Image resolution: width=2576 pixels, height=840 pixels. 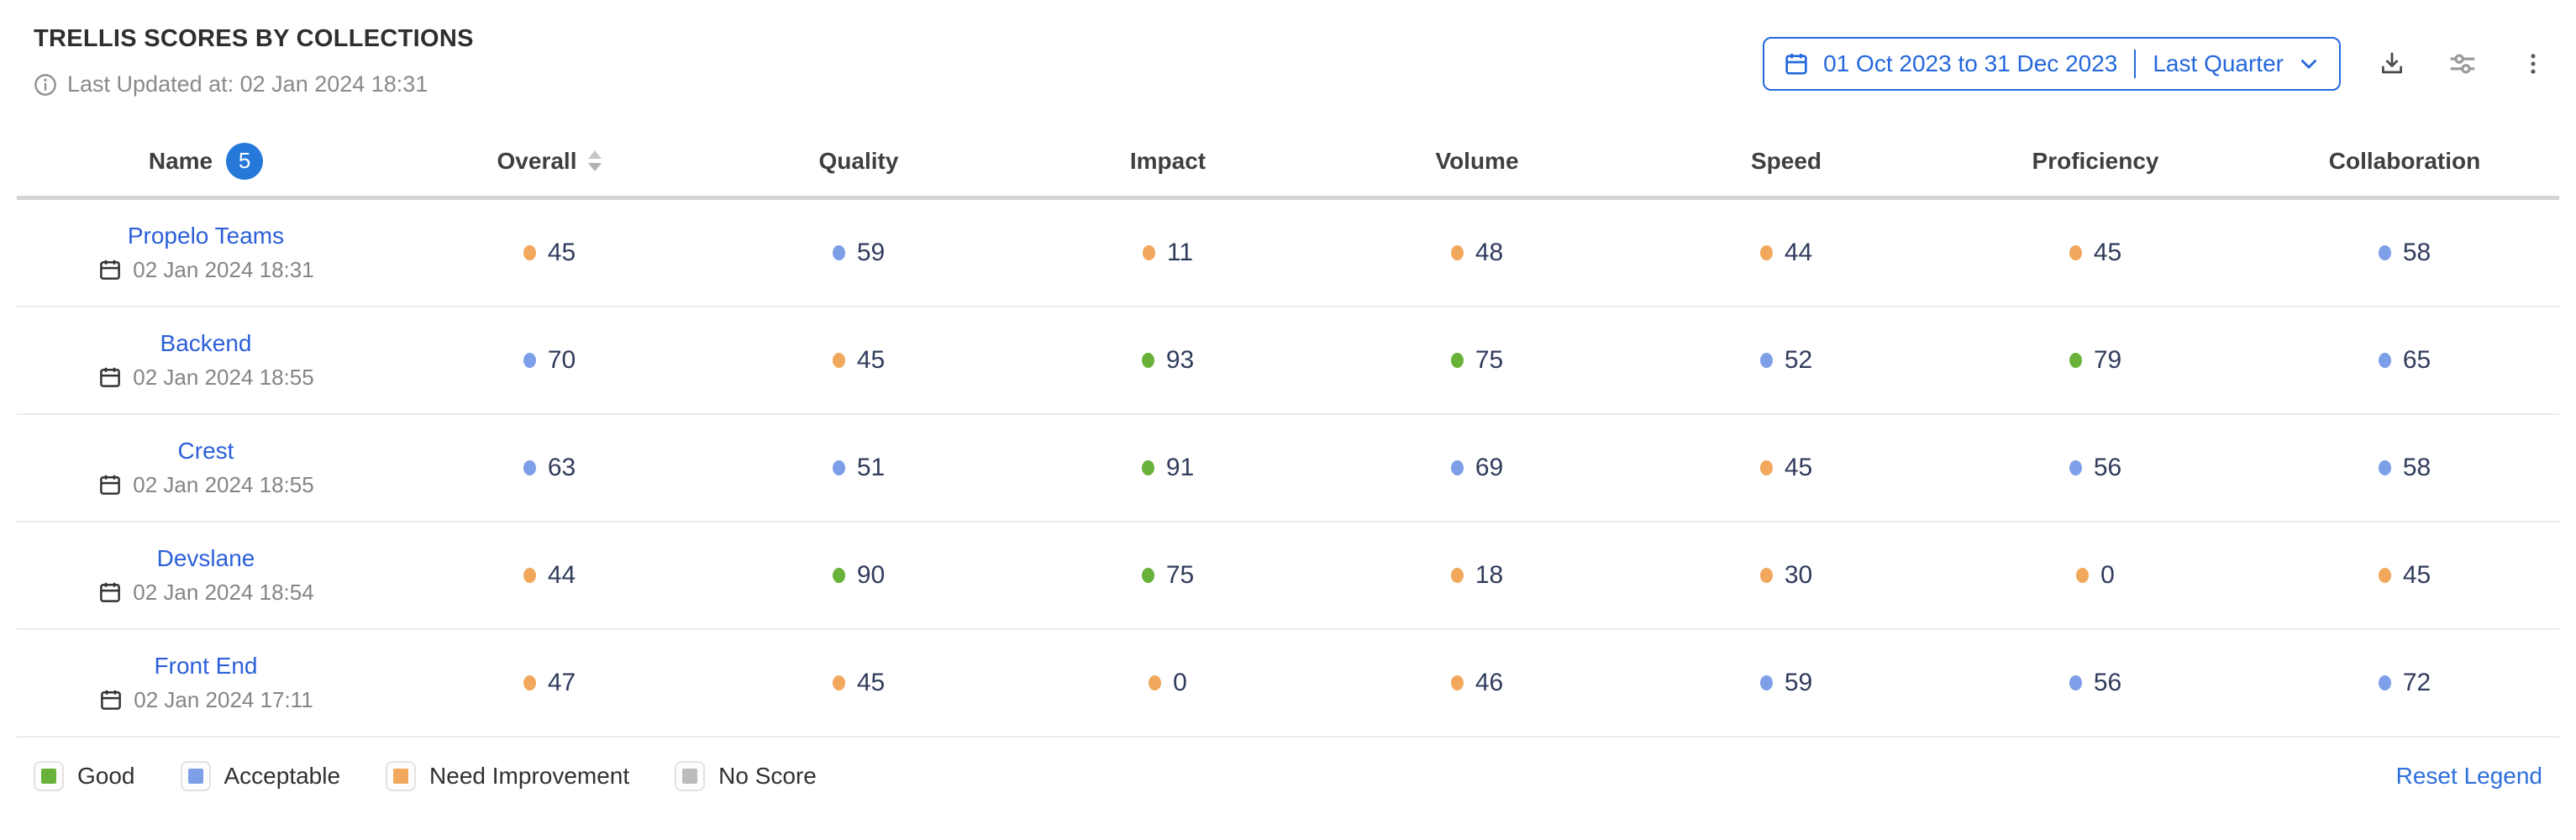 What do you see at coordinates (871, 575) in the screenshot?
I see `score-value: 90` at bounding box center [871, 575].